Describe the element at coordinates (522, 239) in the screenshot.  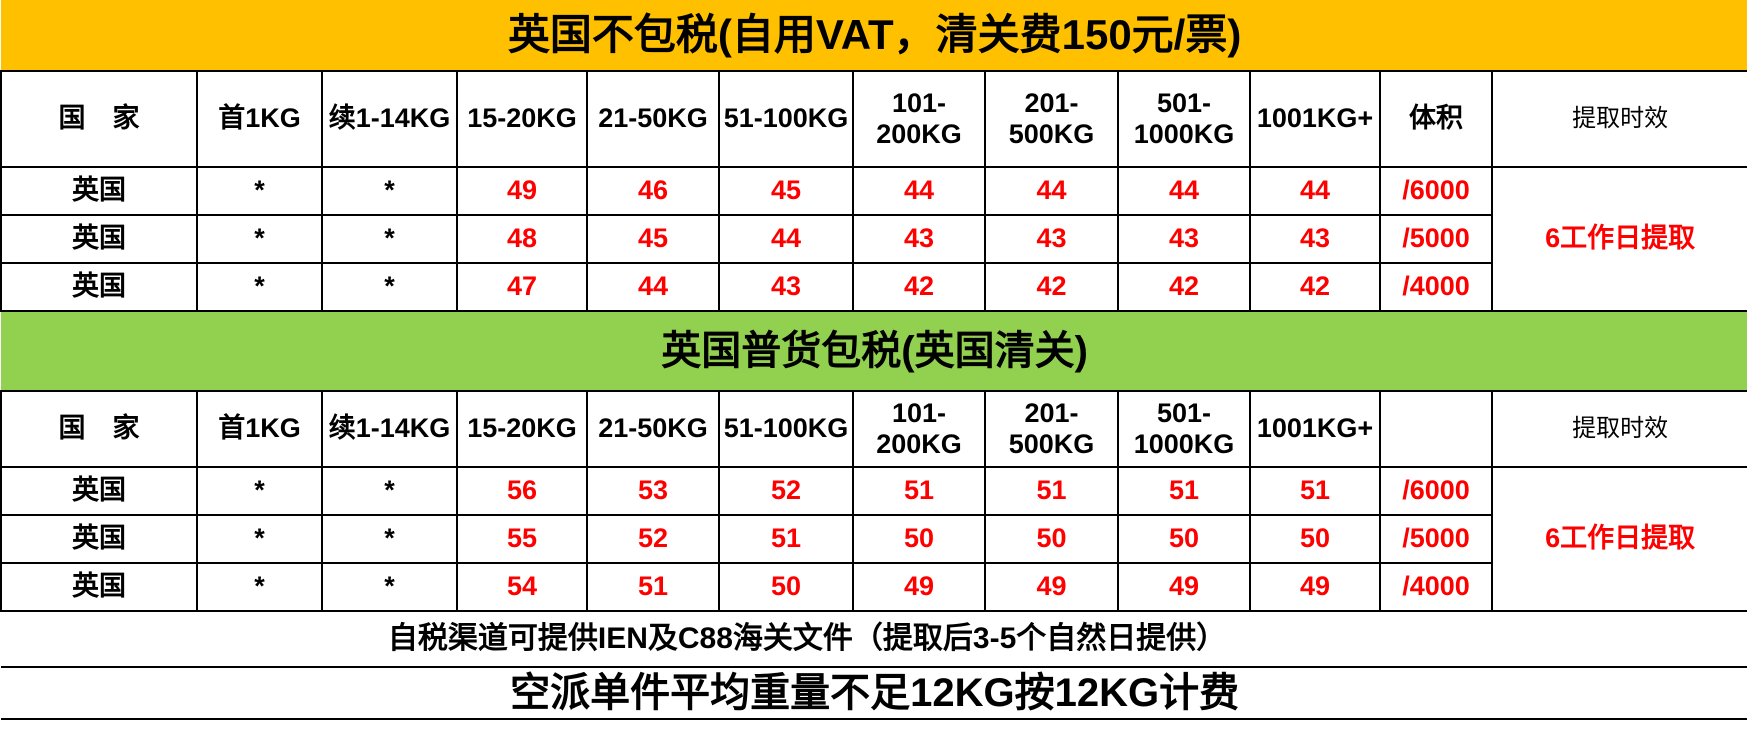
I see `rate-cell: 48` at that location.